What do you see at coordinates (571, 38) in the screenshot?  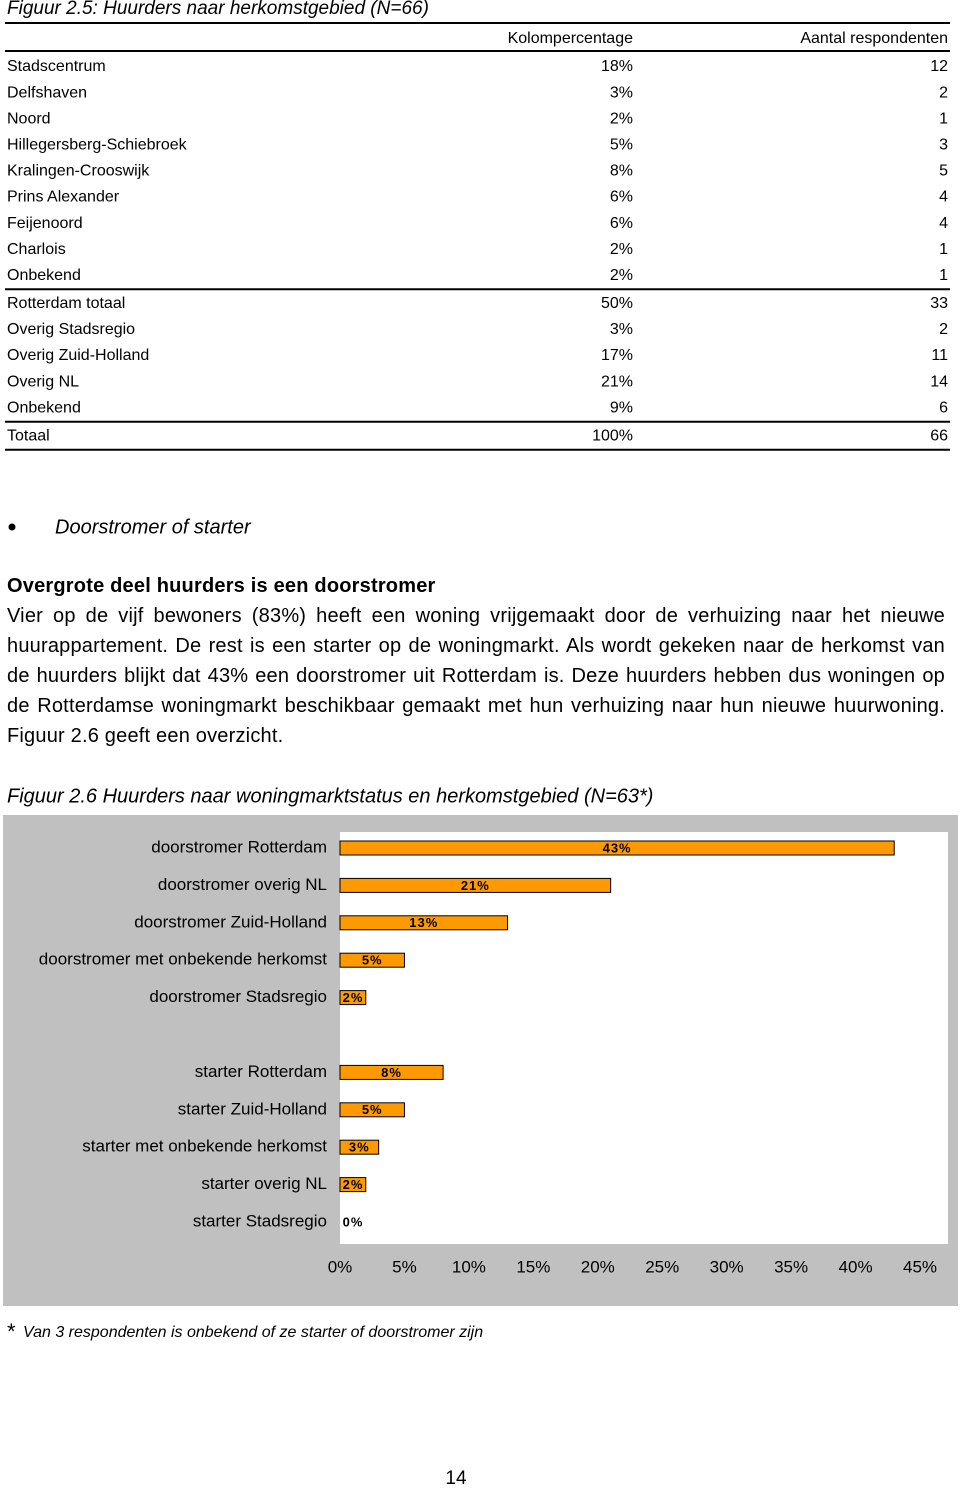 I see `column-header: Kolompercentage` at bounding box center [571, 38].